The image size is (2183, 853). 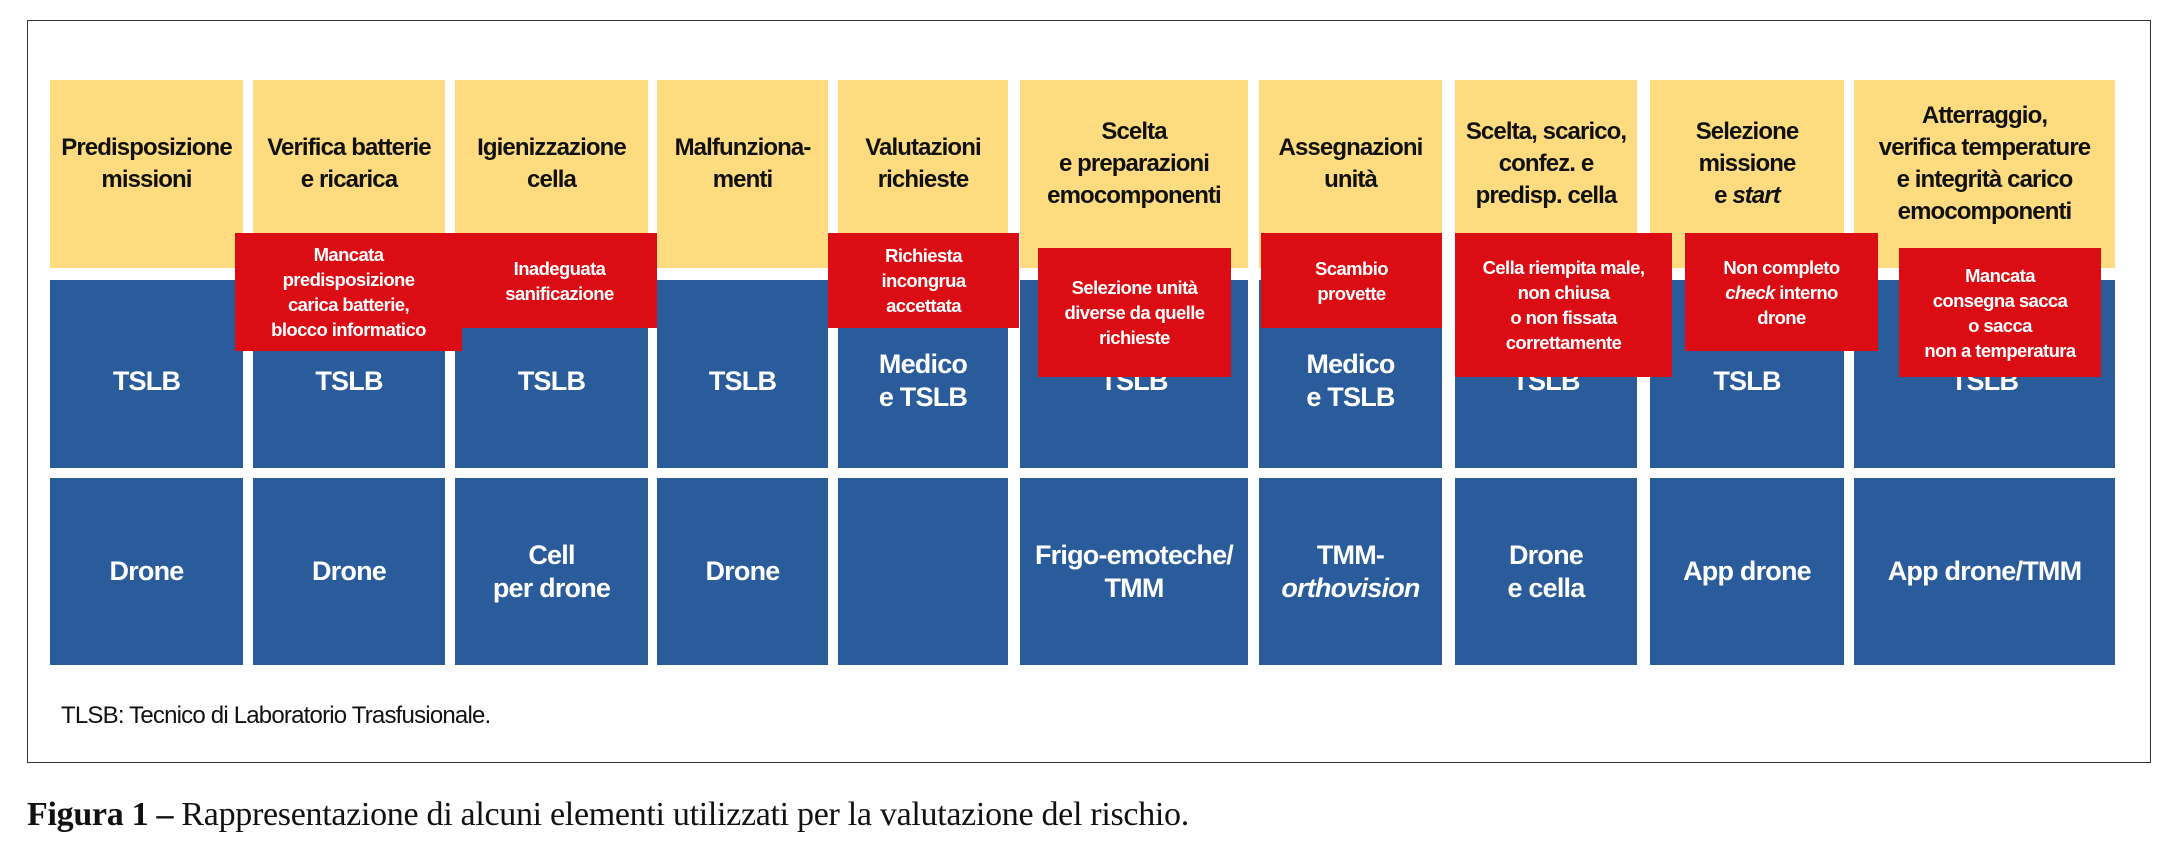 I want to click on text-segment: emocomponenti, so click(x=1985, y=211).